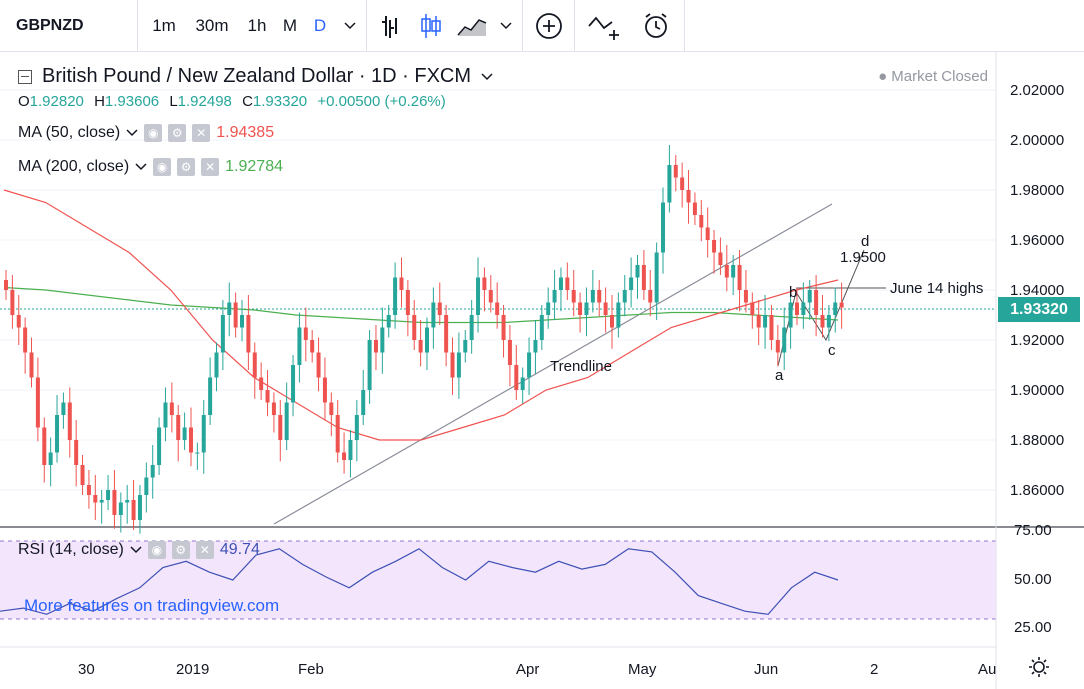  I want to click on open-value: 1.92820, so click(56, 101).